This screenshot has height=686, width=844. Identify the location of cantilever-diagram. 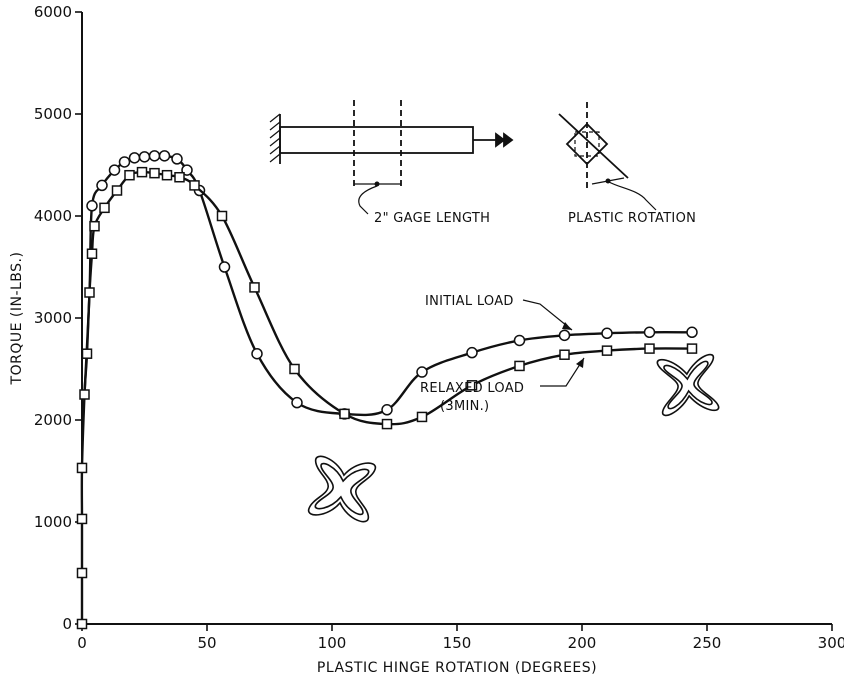
(391, 157).